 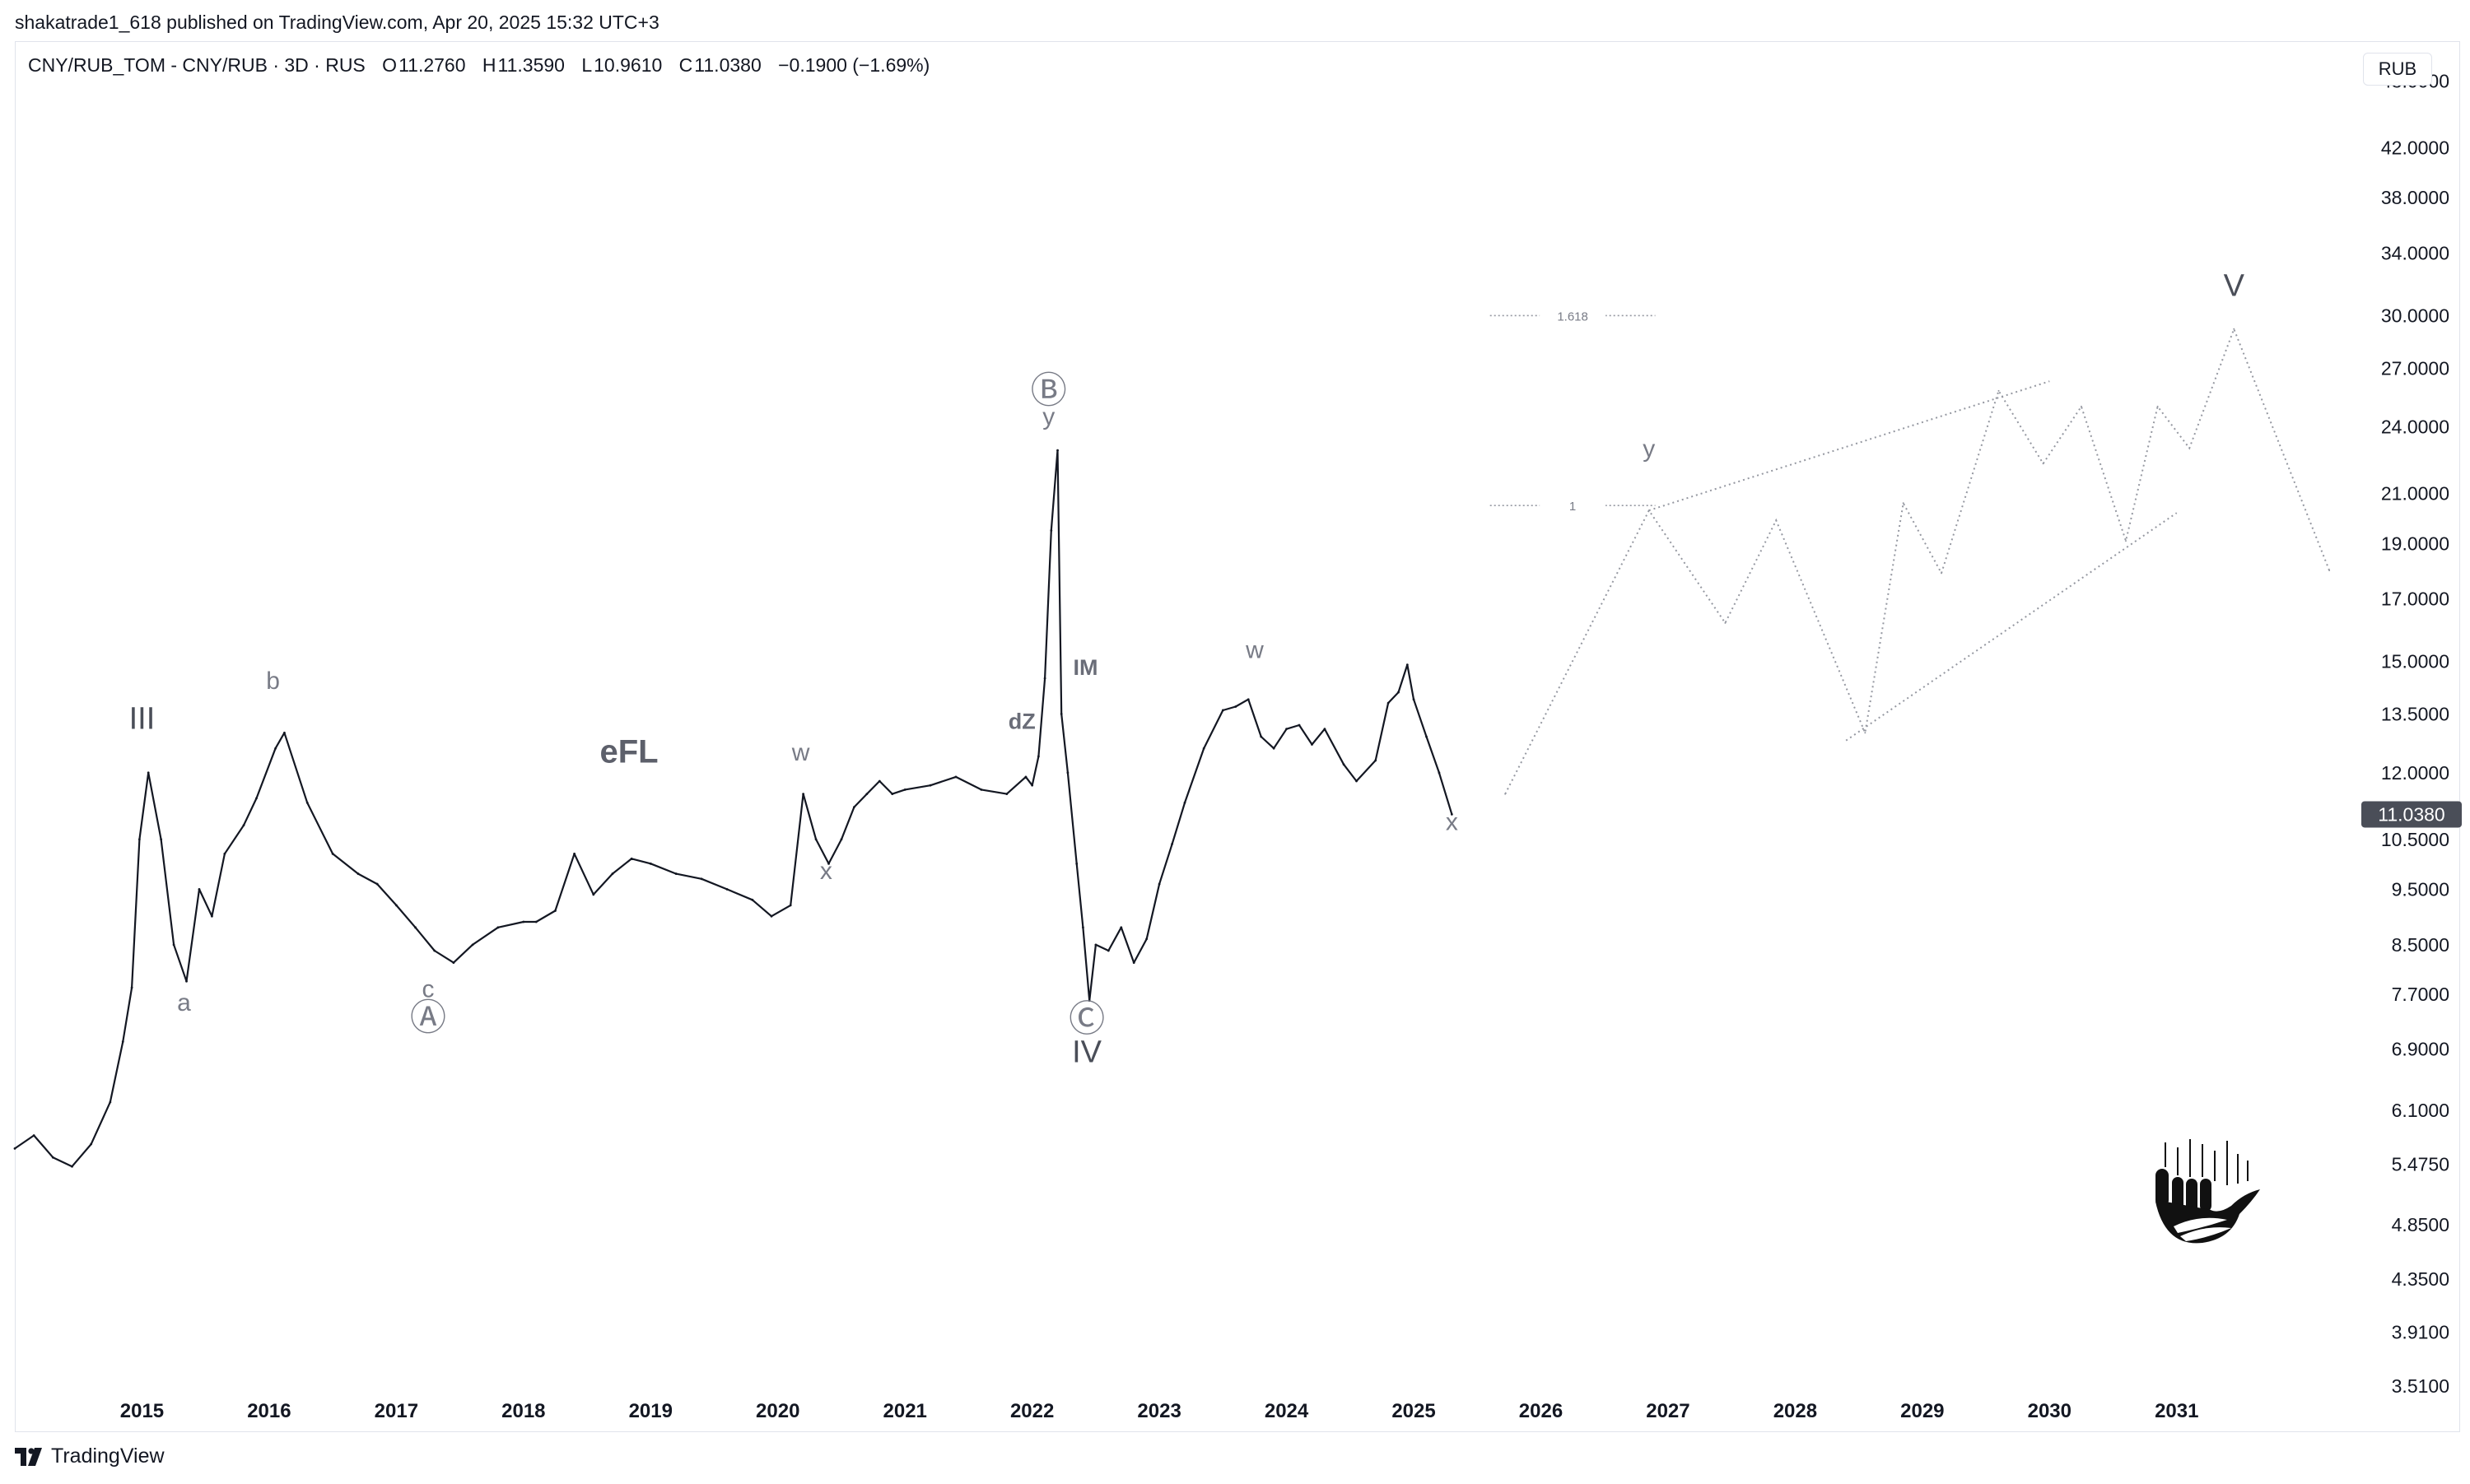 I want to click on tradingview-footer: TradingView, so click(x=90, y=1456).